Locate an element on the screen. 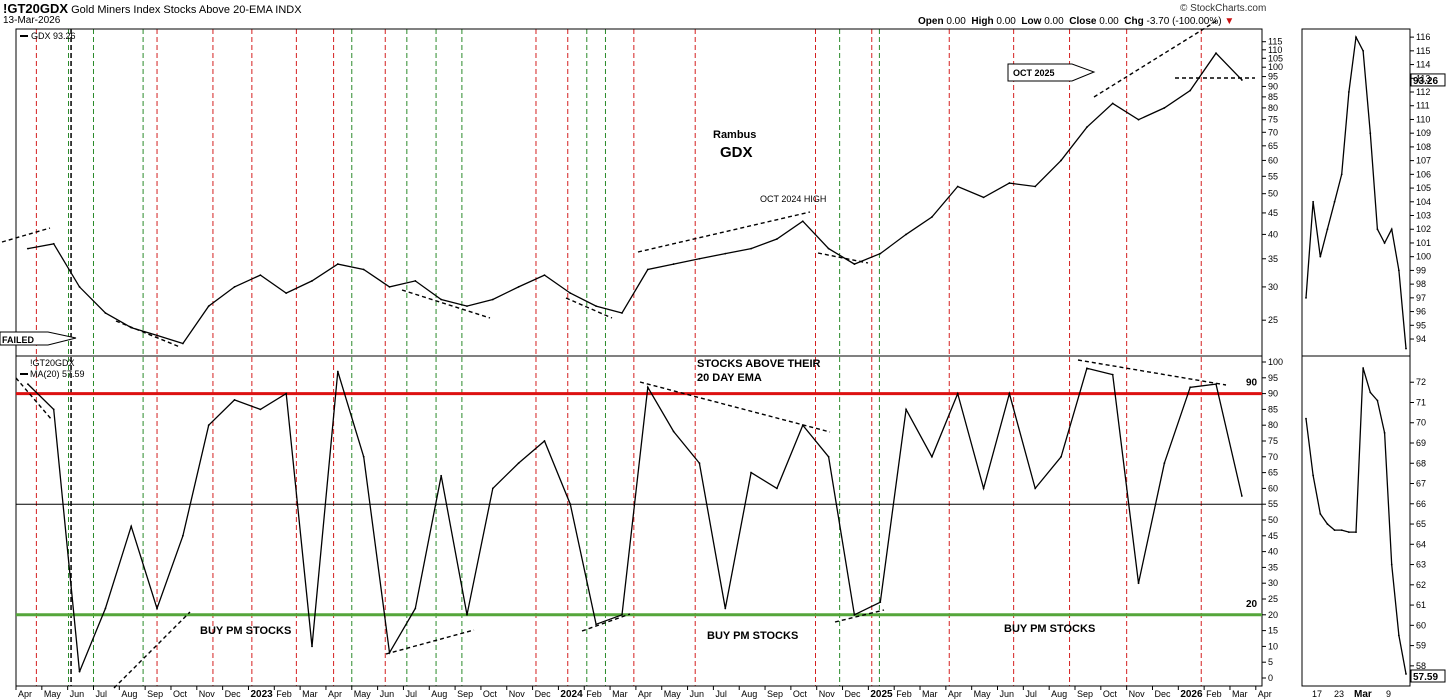 The height and width of the screenshot is (700, 1450). zoom-breadth-tick-label: 59 is located at coordinates (1421, 646).